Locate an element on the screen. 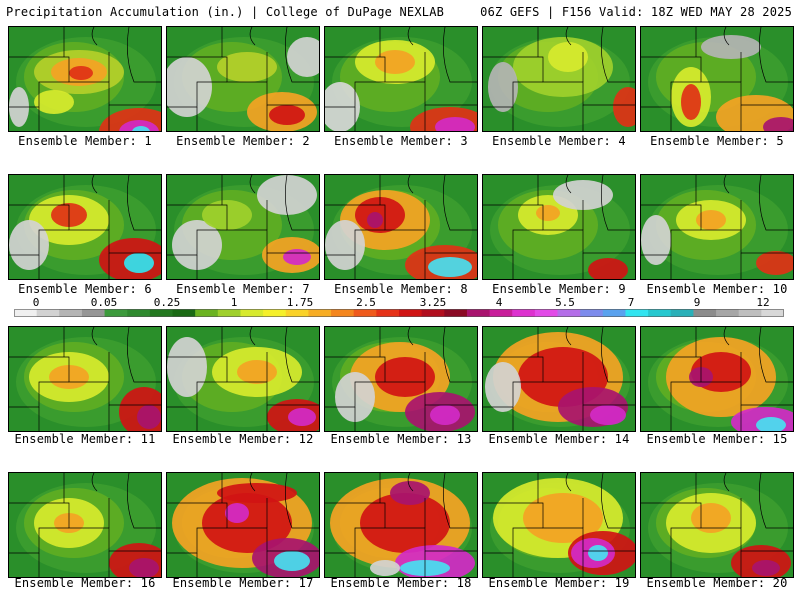 Image resolution: width=800 pixels, height=600 pixels. legend-label: 7 is located at coordinates (631, 302).